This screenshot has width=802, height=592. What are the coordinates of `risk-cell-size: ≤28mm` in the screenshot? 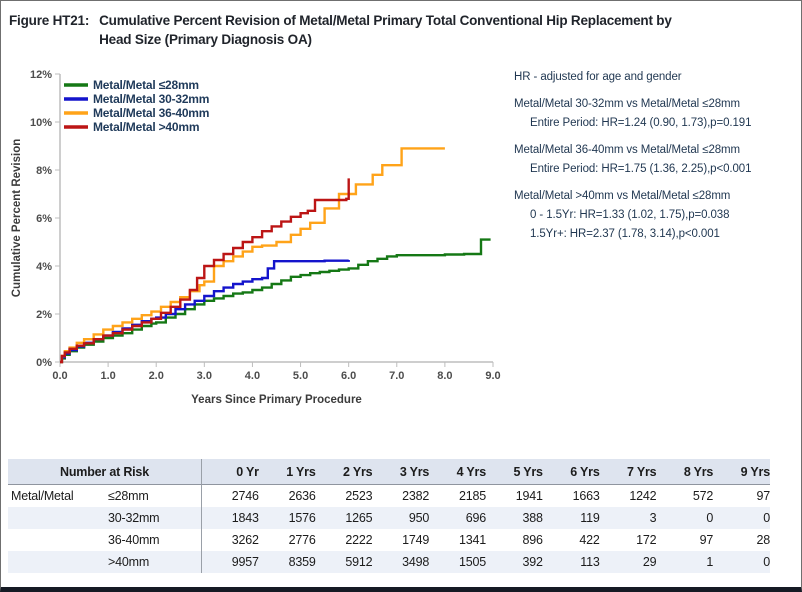 It's located at (155, 496).